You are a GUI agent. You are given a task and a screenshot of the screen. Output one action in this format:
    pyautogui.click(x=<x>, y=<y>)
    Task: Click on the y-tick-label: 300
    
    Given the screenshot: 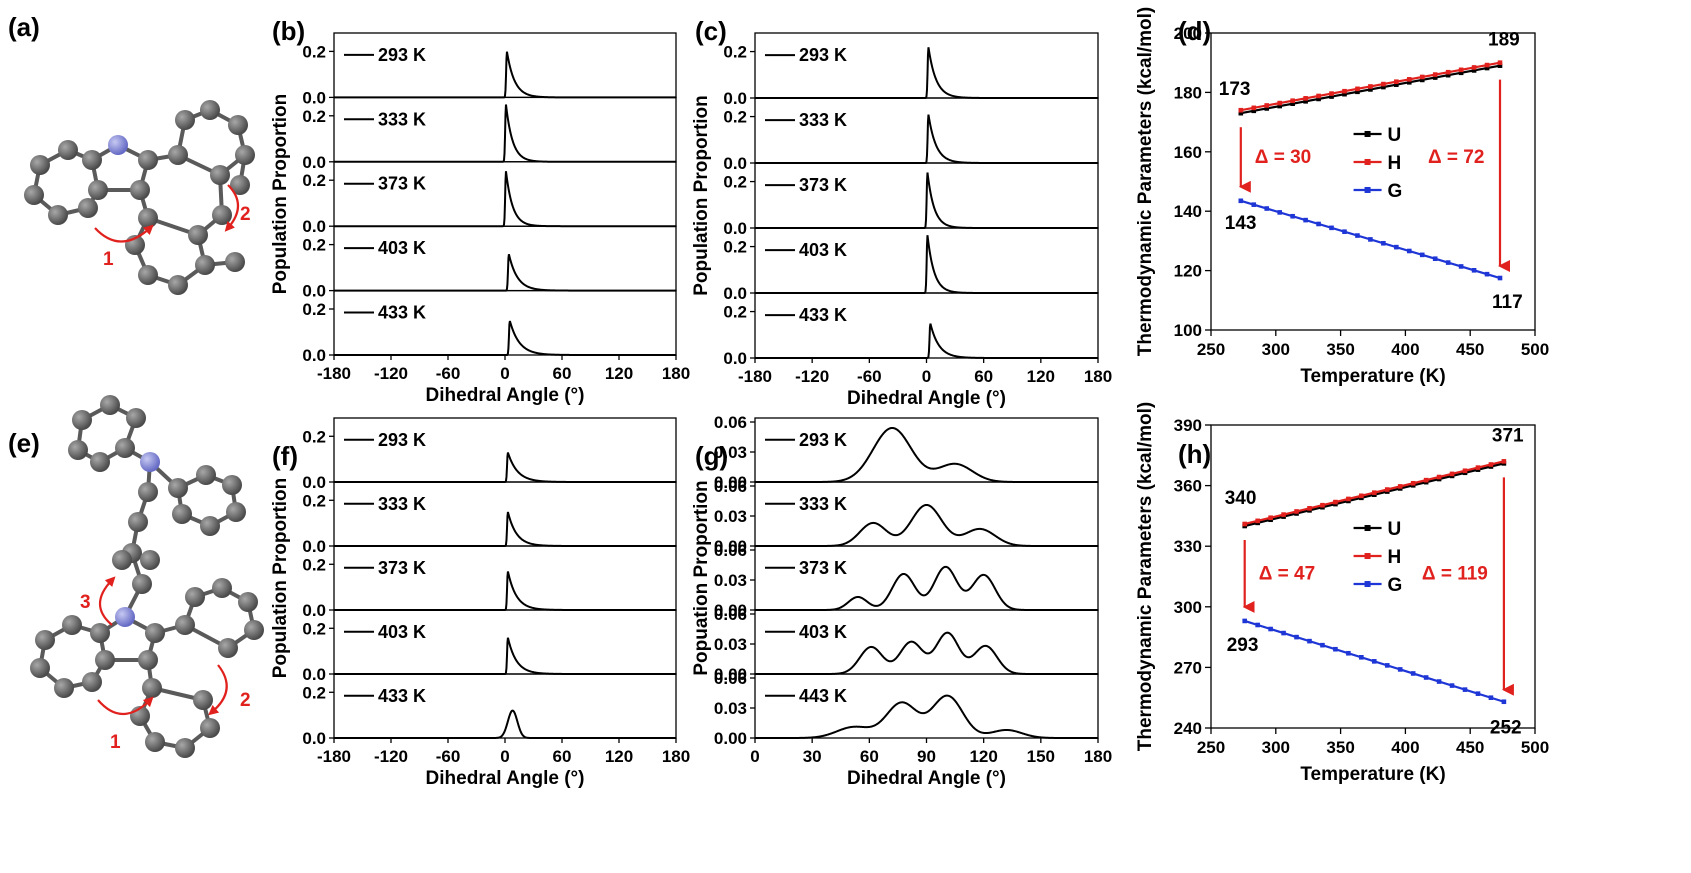 What is the action you would take?
    pyautogui.click(x=1188, y=607)
    